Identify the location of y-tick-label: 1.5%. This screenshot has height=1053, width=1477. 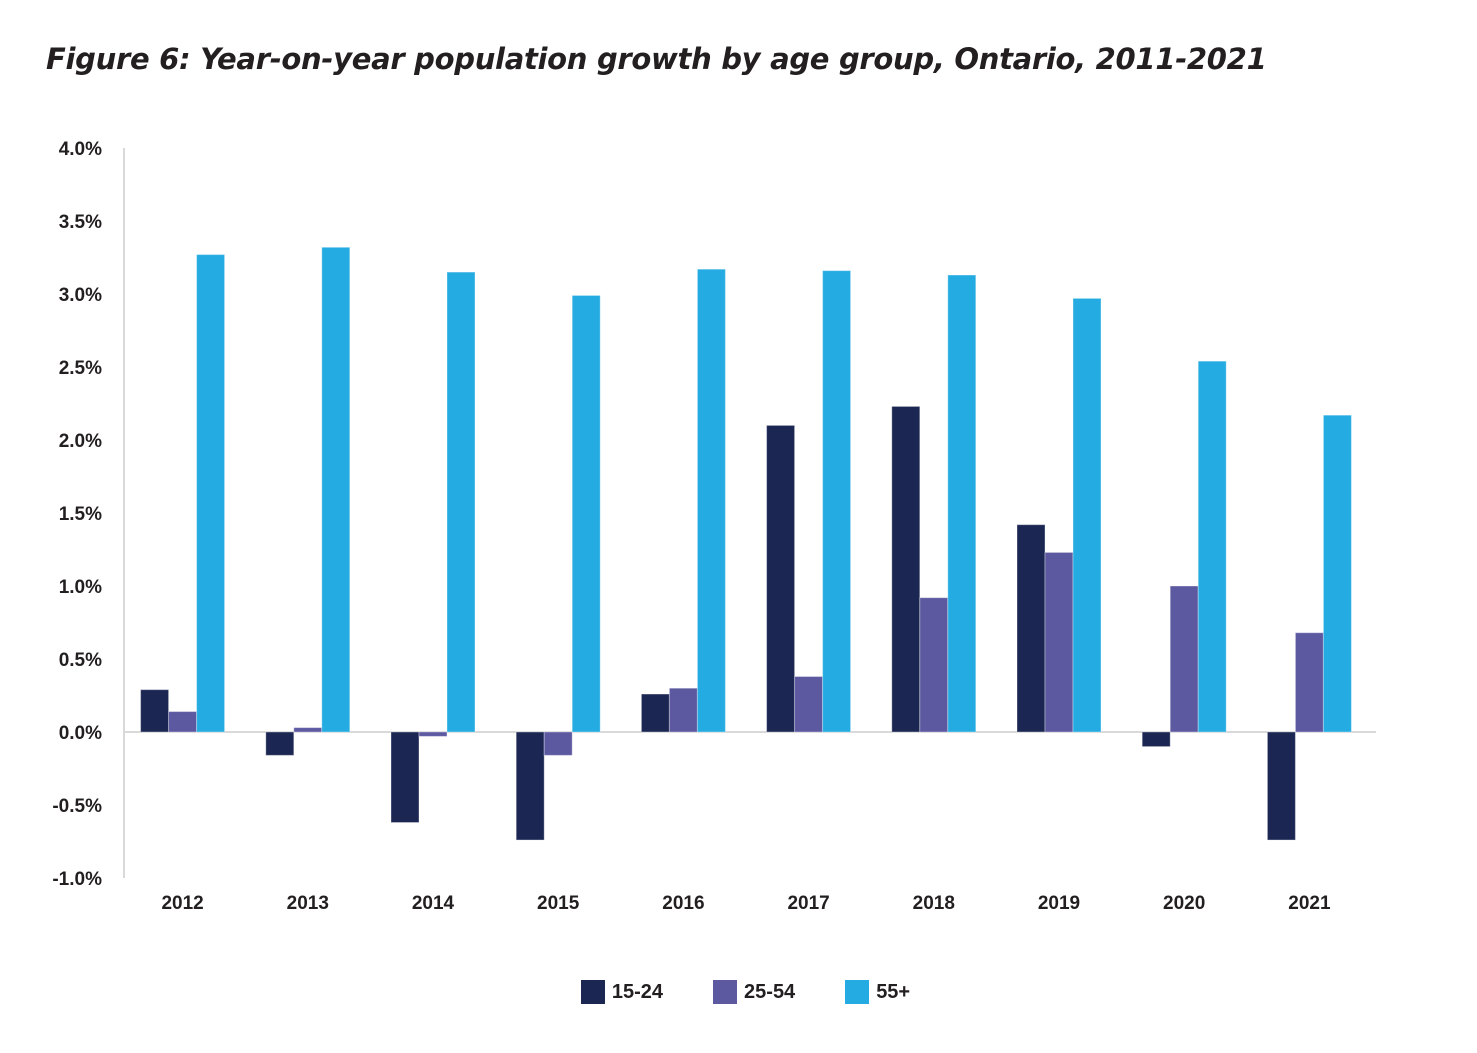
(80, 514).